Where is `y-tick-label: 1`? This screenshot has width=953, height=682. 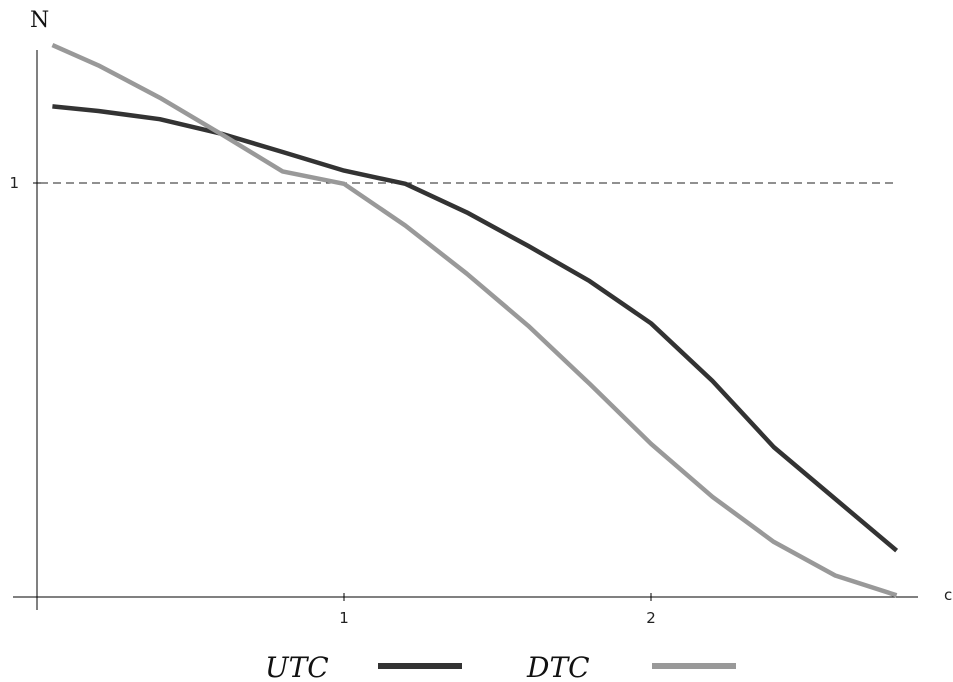 y-tick-label: 1 is located at coordinates (14, 183).